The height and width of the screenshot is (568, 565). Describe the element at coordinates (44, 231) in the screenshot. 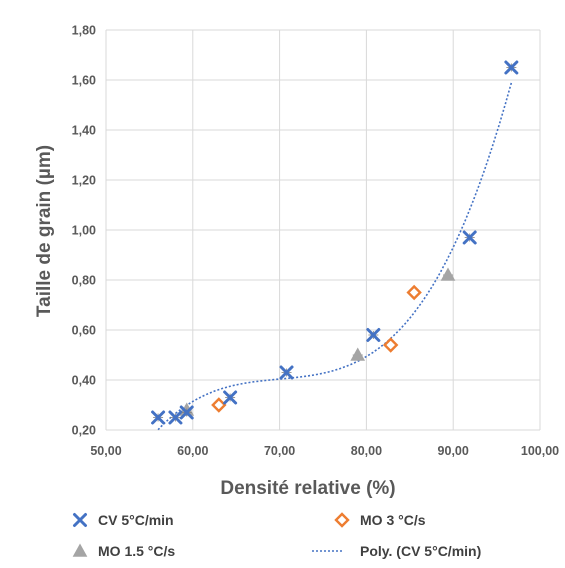

I see `y-axis-title: Taille de grain (µm)` at that location.